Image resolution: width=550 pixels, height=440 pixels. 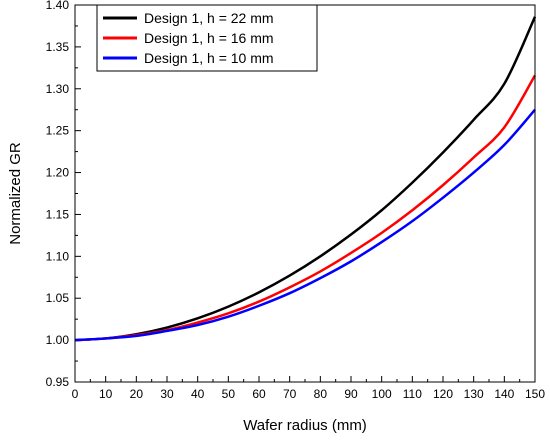 I want to click on y-tick-label: 1.25, so click(x=58, y=131).